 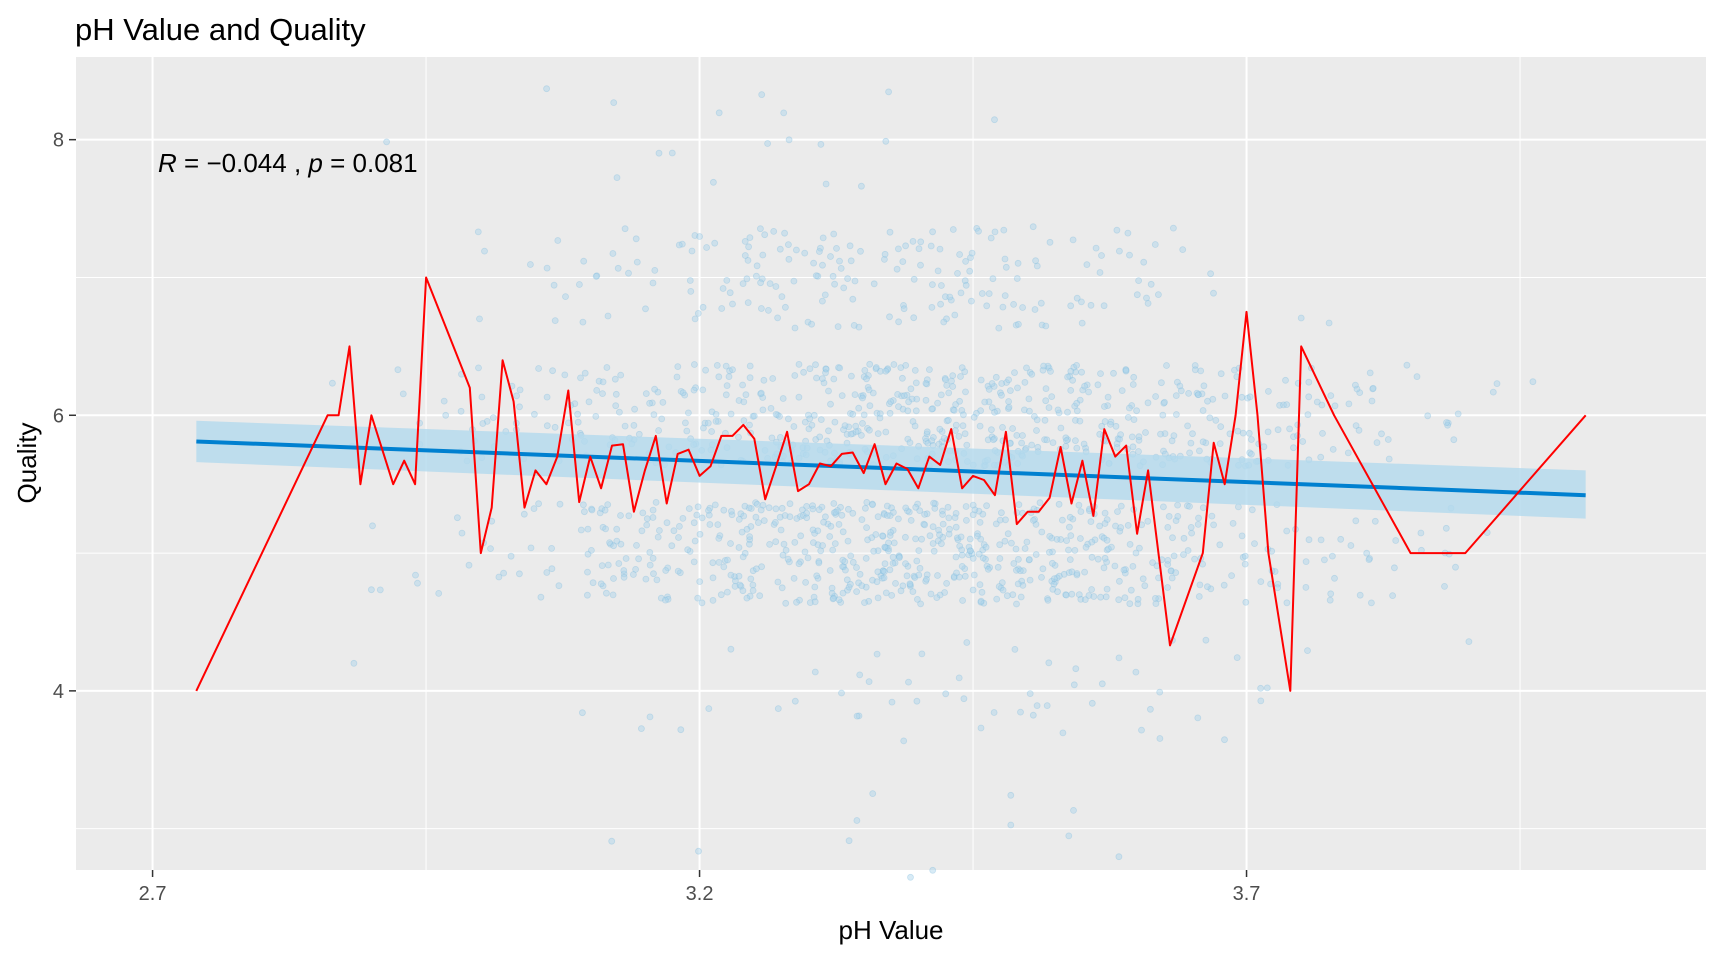 What do you see at coordinates (192, 163) in the screenshot?
I see `r-equals: =` at bounding box center [192, 163].